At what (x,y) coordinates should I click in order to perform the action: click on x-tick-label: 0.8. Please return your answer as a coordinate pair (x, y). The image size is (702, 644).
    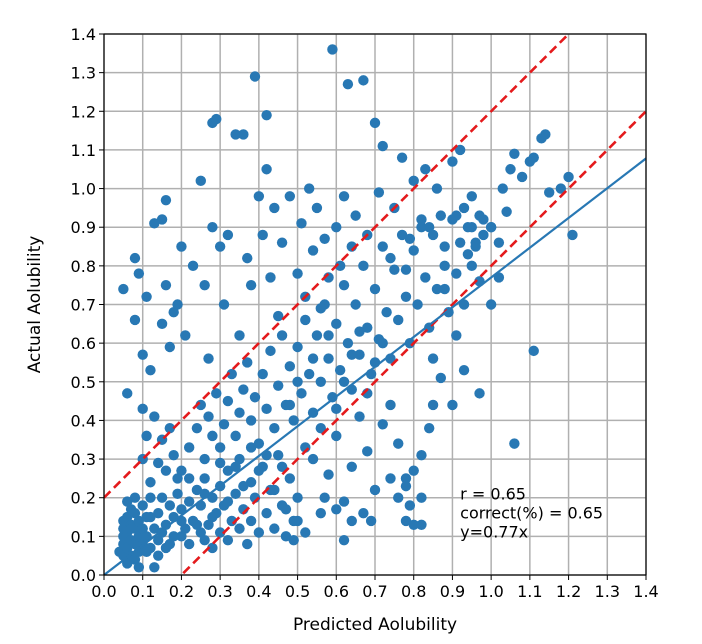
    Looking at the image, I should click on (413, 591).